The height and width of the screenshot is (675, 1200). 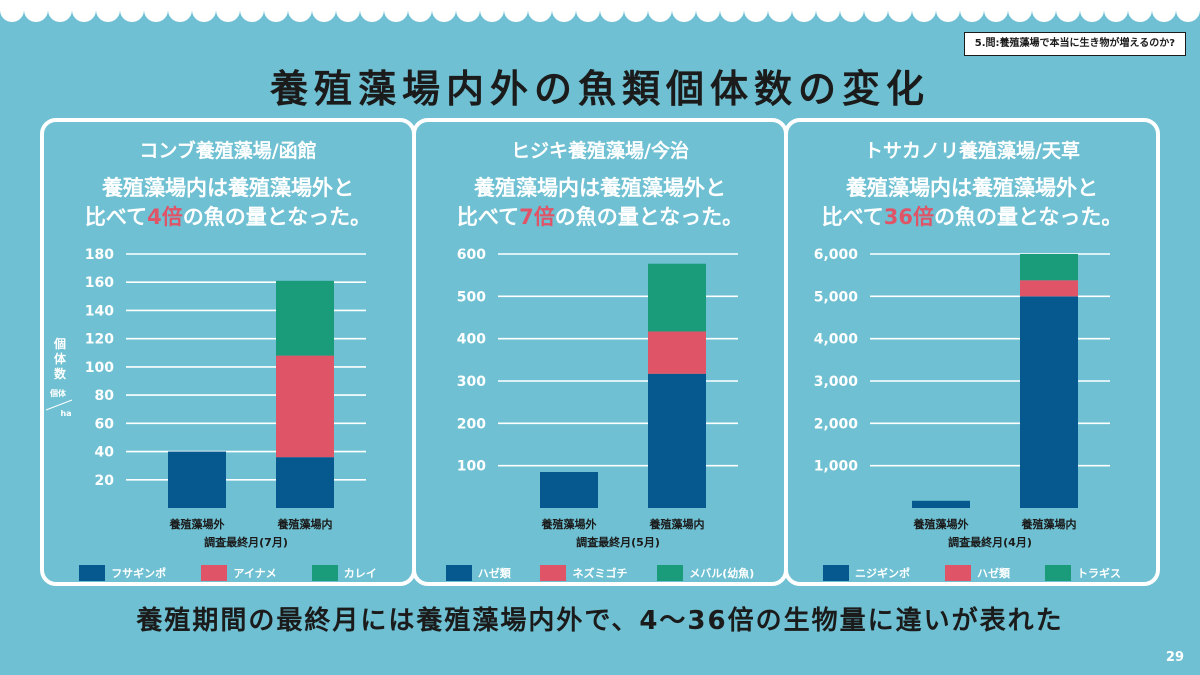 What do you see at coordinates (139, 573) in the screenshot?
I see `legend-label: フサギンポ` at bounding box center [139, 573].